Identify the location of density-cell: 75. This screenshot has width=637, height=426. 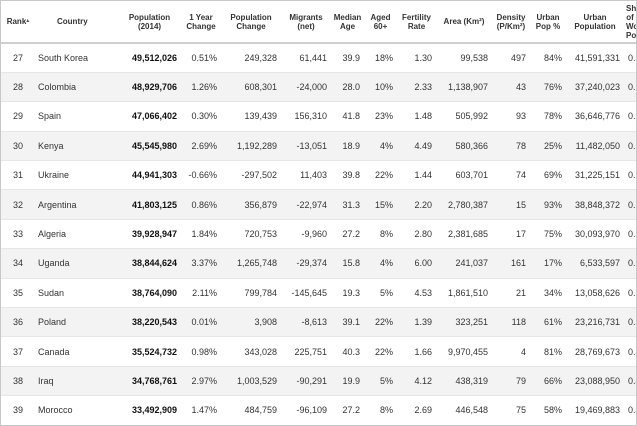
(511, 410).